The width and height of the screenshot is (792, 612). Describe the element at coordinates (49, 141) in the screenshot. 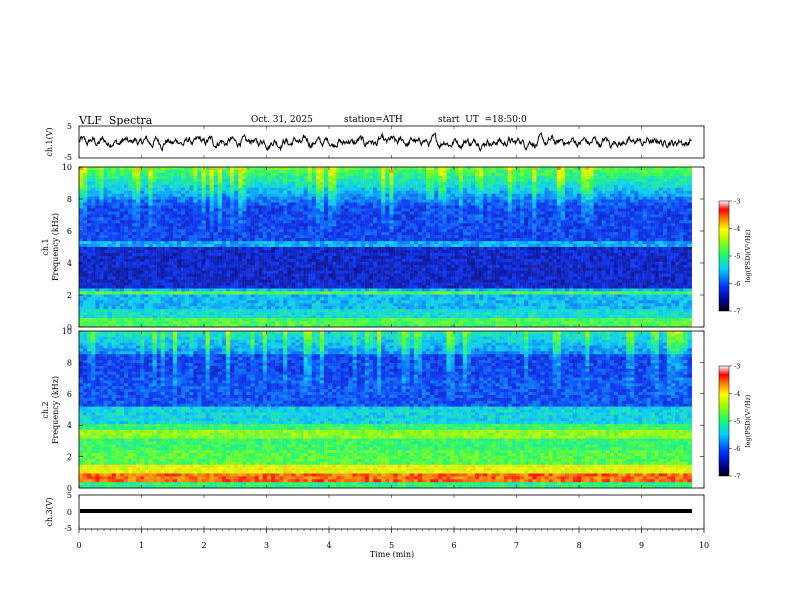

I see `ch1-voltage-ylabel: ch.1(V)` at that location.